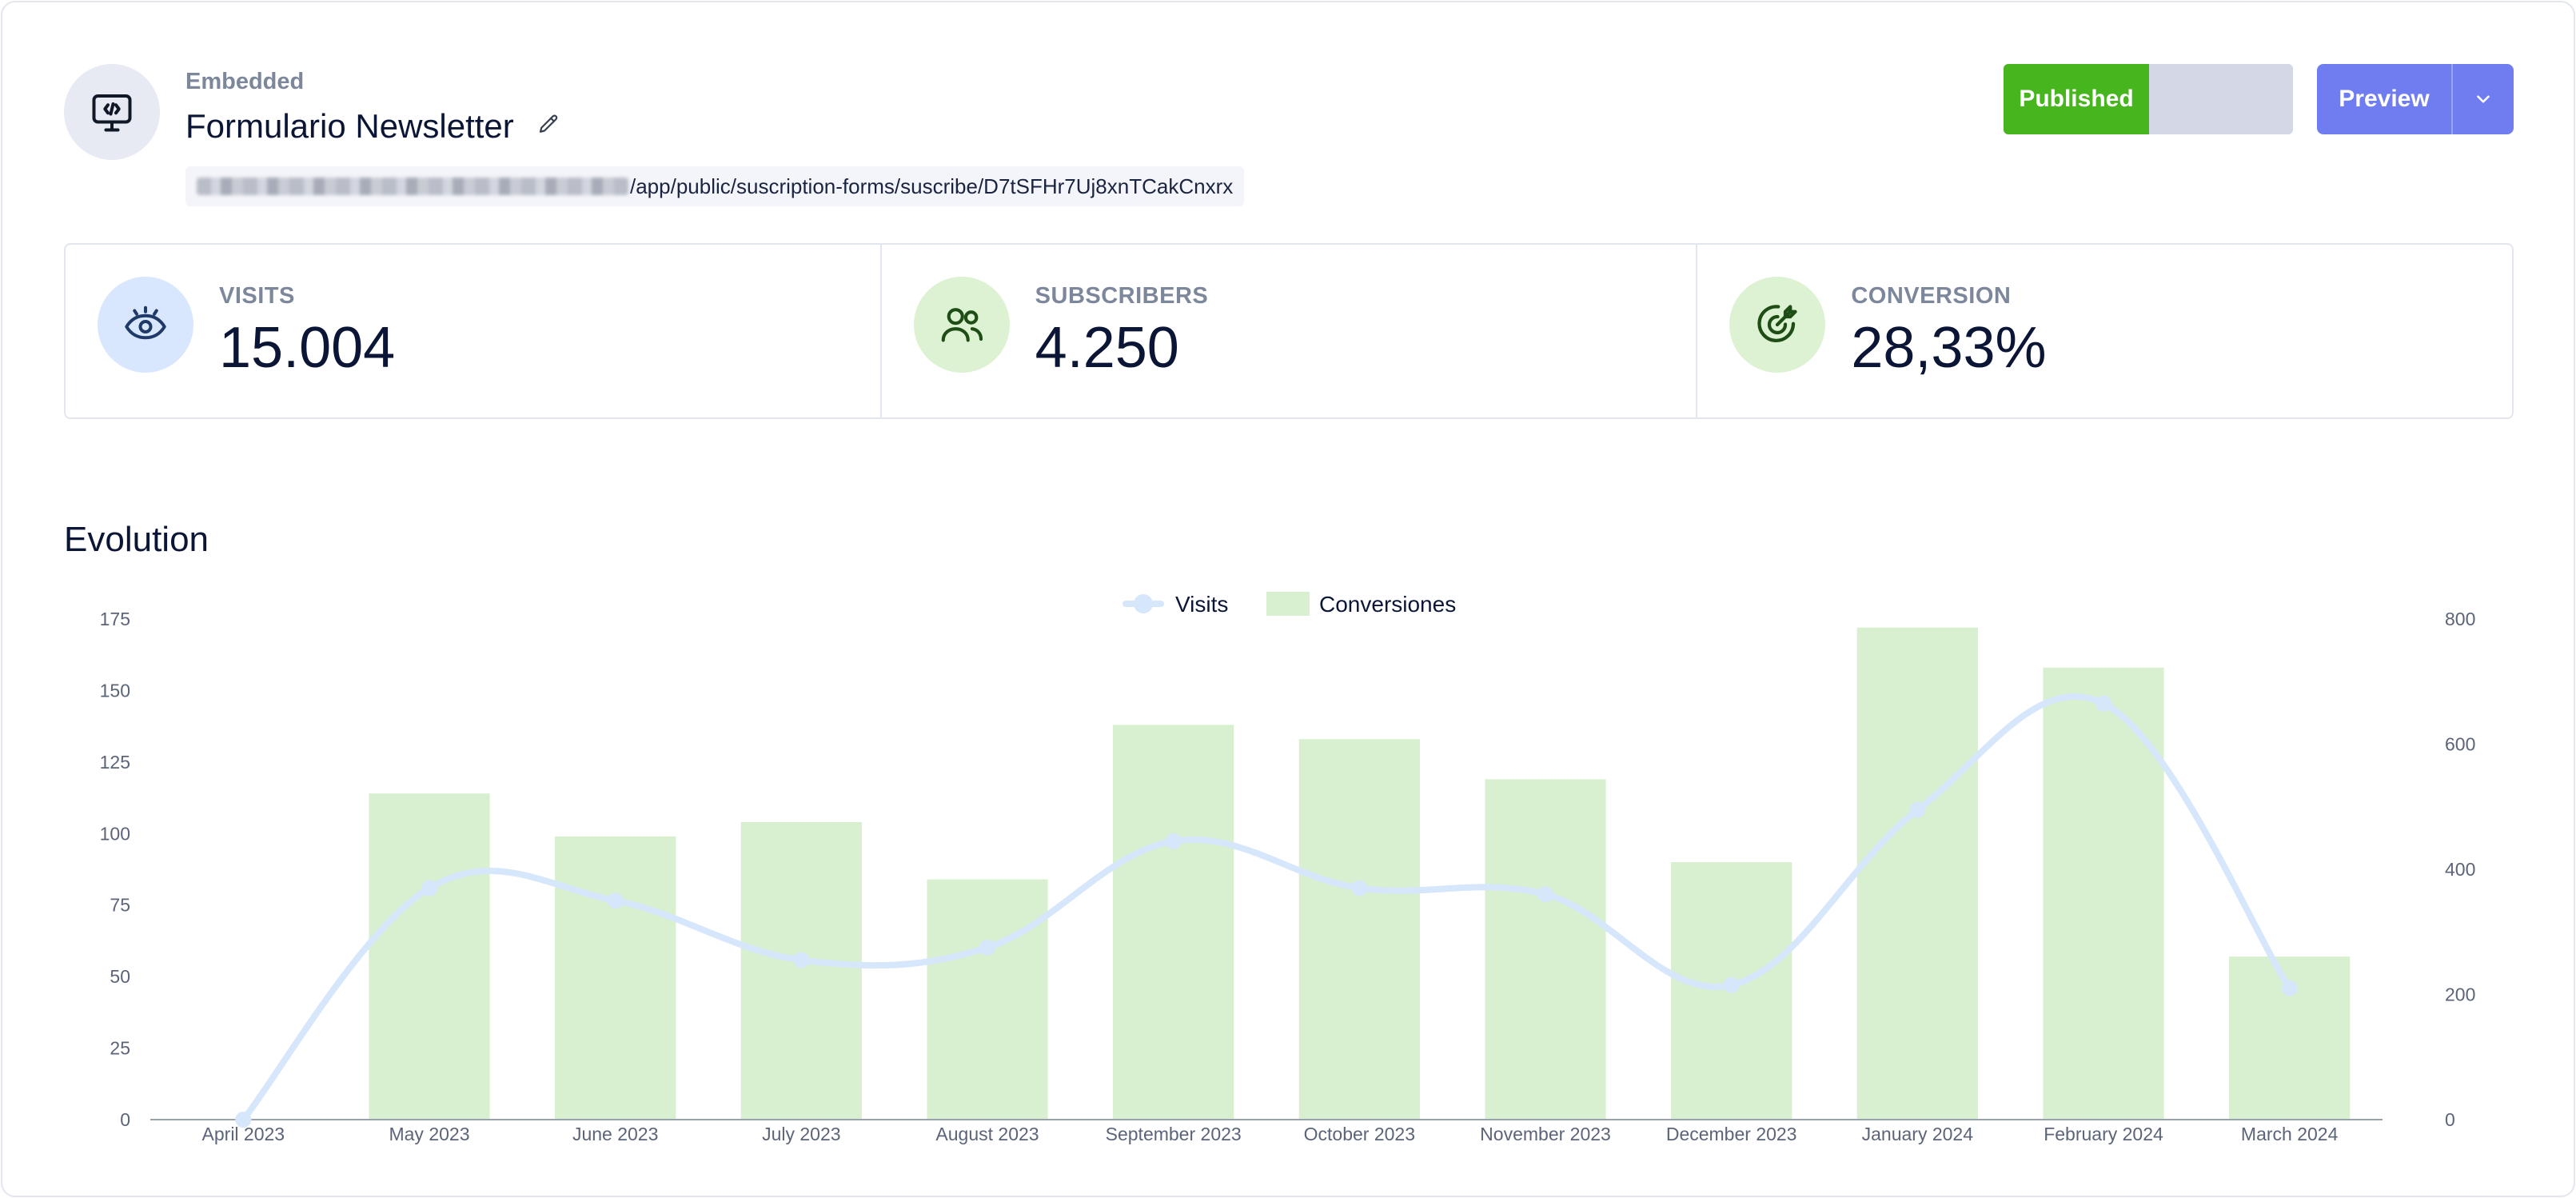 Image resolution: width=2576 pixels, height=1198 pixels. What do you see at coordinates (1359, 889) in the screenshot?
I see `visits-point-october-2023` at bounding box center [1359, 889].